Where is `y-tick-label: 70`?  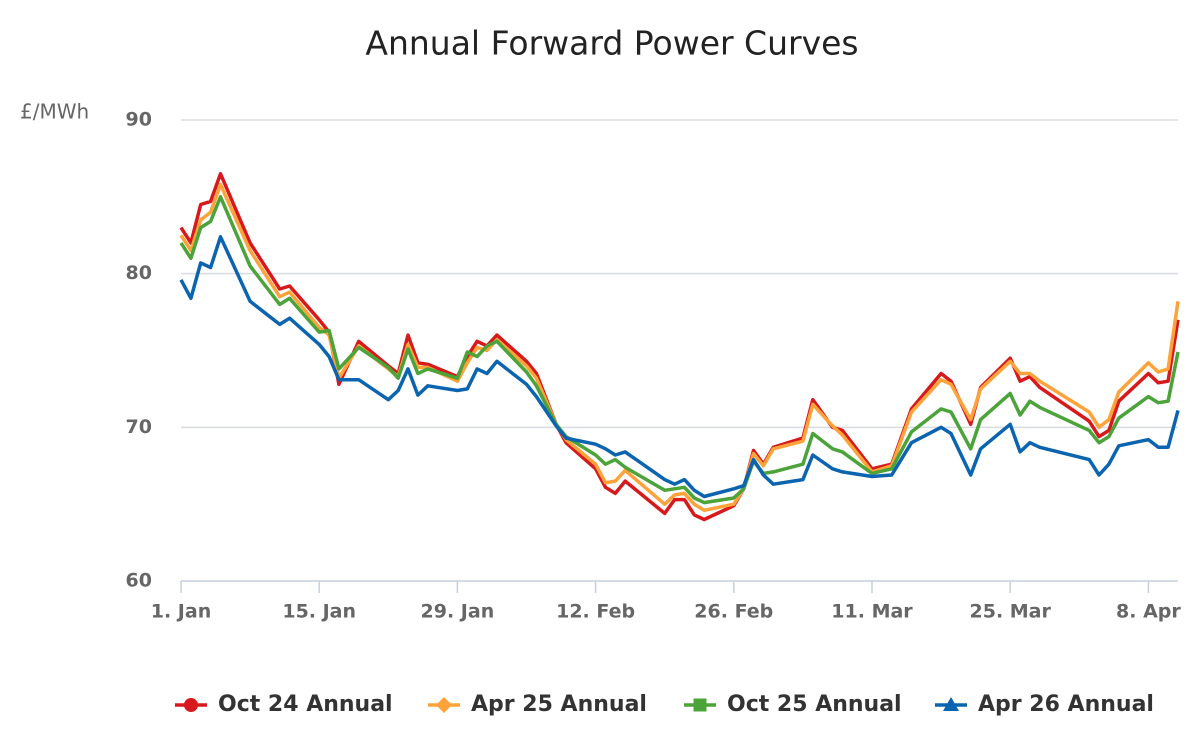 y-tick-label: 70 is located at coordinates (139, 427).